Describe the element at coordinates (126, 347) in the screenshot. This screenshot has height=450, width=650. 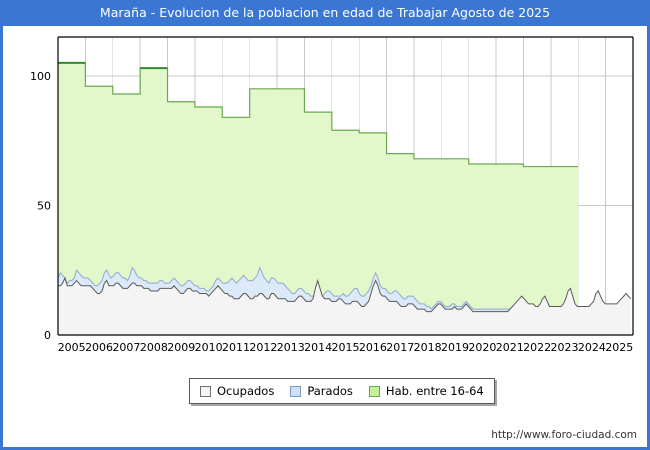
I see `svg-text: 2007` at that location.